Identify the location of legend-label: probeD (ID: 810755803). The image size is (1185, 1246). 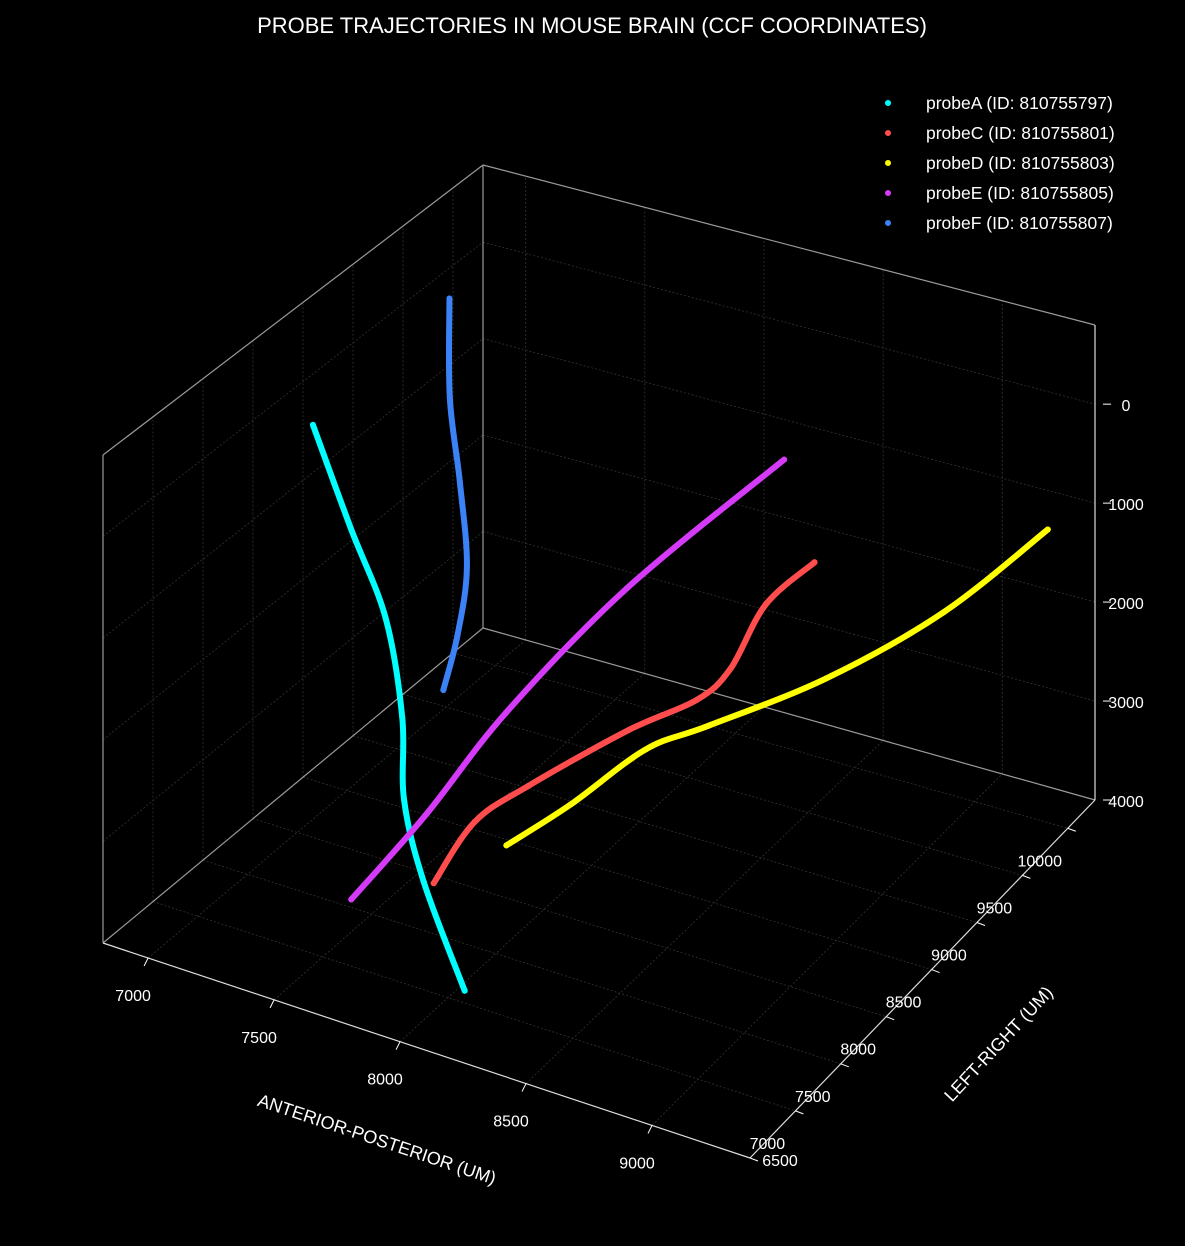
(1020, 163).